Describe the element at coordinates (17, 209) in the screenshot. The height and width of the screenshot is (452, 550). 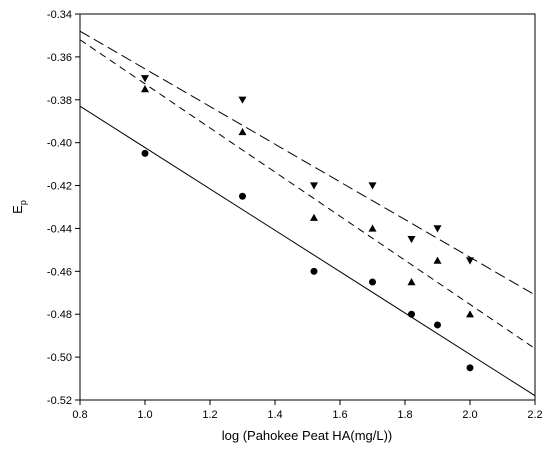
I see `y-axis-title-main: E` at that location.